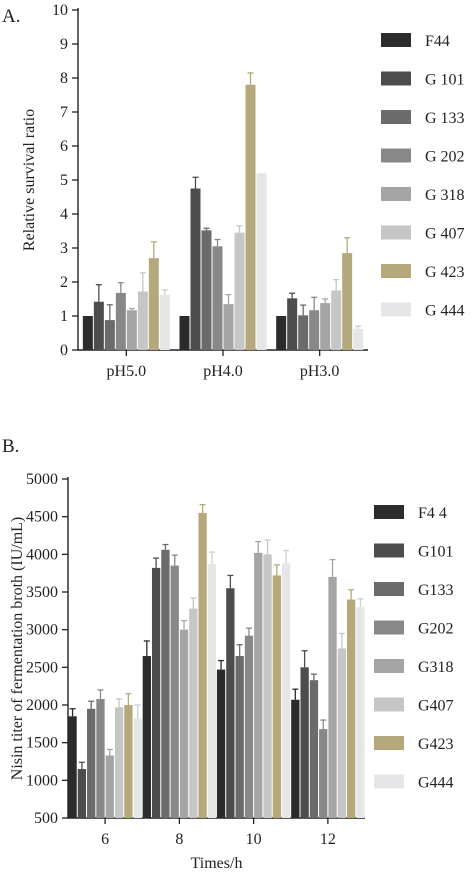 The width and height of the screenshot is (474, 878). What do you see at coordinates (42, 743) in the screenshot?
I see `y-tick-label: 1500` at bounding box center [42, 743].